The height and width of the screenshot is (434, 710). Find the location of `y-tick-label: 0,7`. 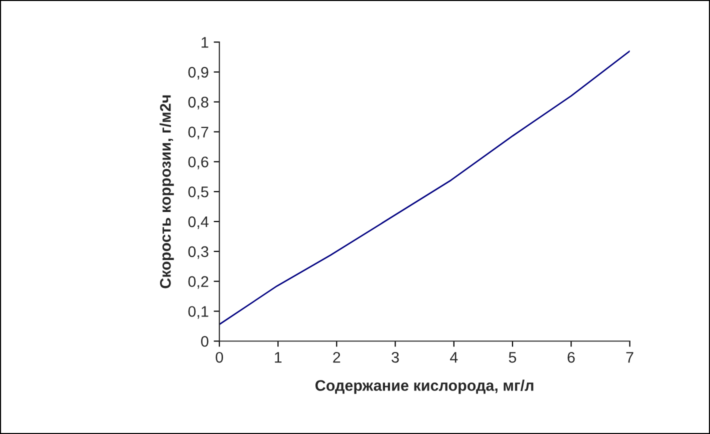

y-tick-label: 0,7 is located at coordinates (198, 133).